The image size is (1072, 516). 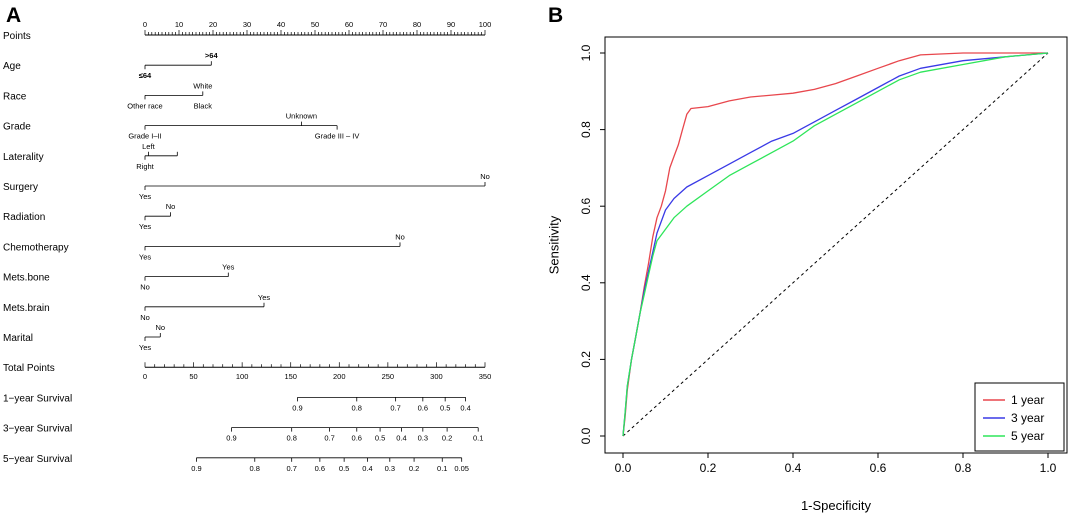 I want to click on legend-box, so click(x=1019, y=417).